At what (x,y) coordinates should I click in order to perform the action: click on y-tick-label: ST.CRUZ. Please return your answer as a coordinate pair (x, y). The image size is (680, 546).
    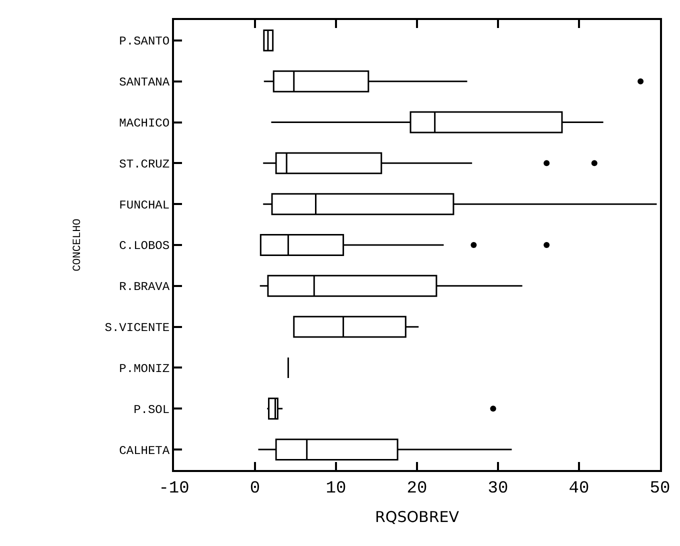
    Looking at the image, I should click on (144, 164).